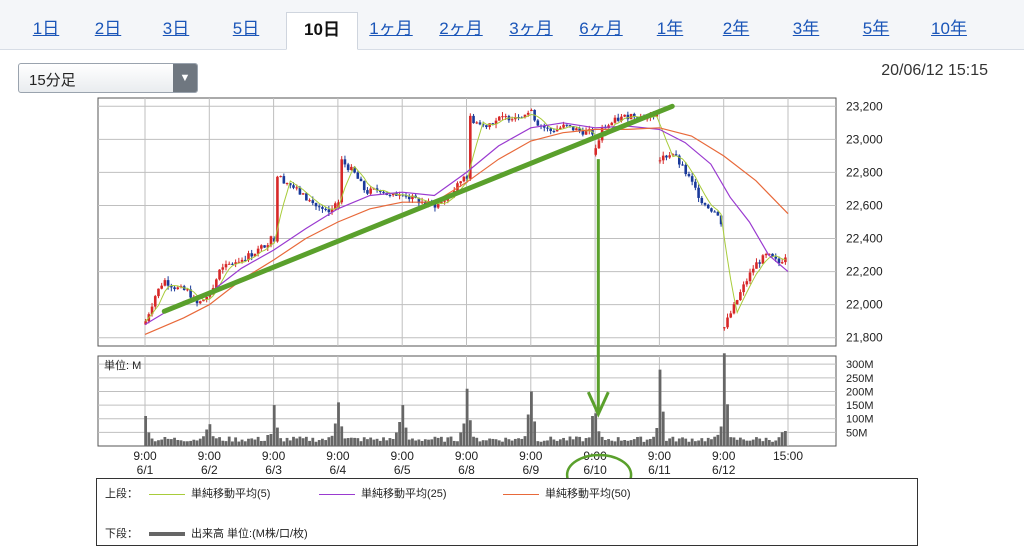  What do you see at coordinates (949, 28) in the screenshot?
I see `tab-period-13: 10年` at bounding box center [949, 28].